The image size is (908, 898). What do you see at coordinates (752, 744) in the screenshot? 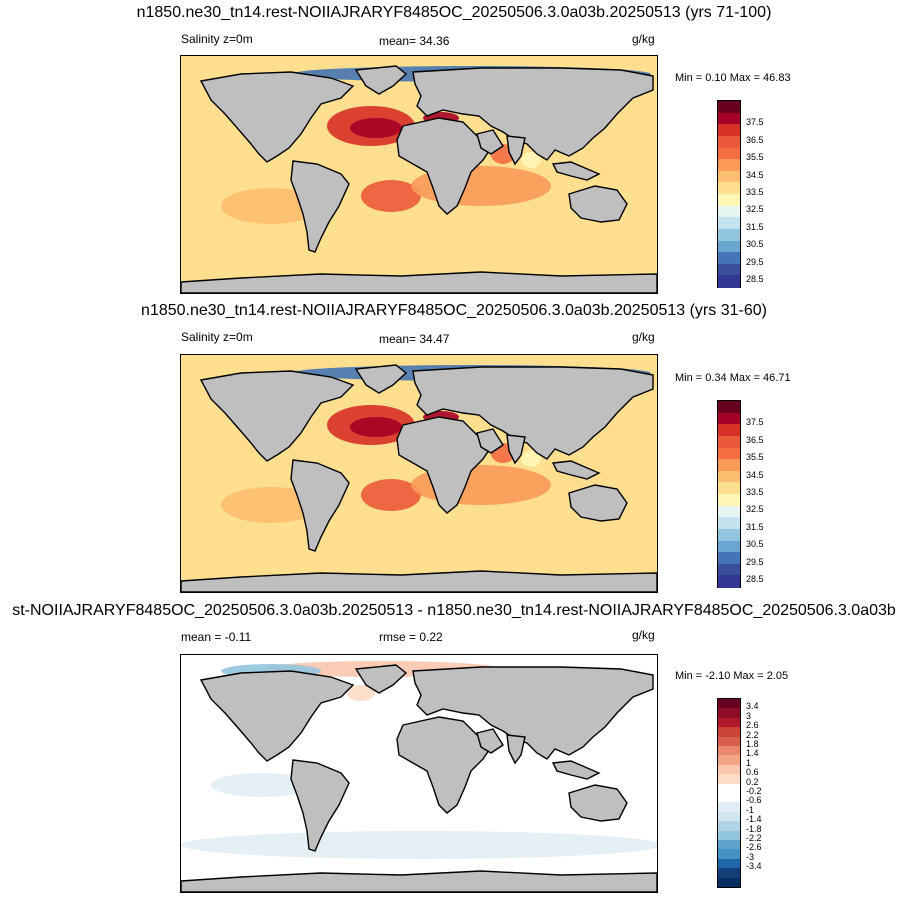
I see `colorbar-tick-label: 1.8` at bounding box center [752, 744].